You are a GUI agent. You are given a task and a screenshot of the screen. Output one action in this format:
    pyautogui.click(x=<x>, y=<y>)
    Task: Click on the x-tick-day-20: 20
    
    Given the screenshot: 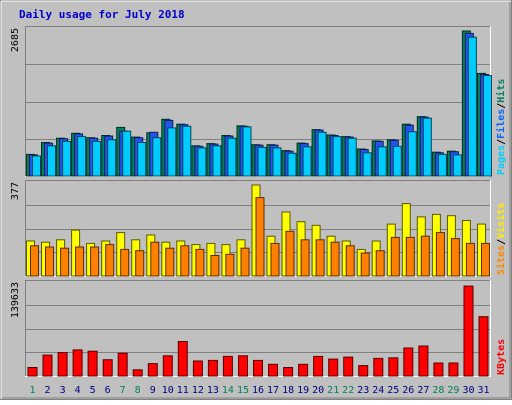 What is the action you would take?
    pyautogui.click(x=318, y=390)
    